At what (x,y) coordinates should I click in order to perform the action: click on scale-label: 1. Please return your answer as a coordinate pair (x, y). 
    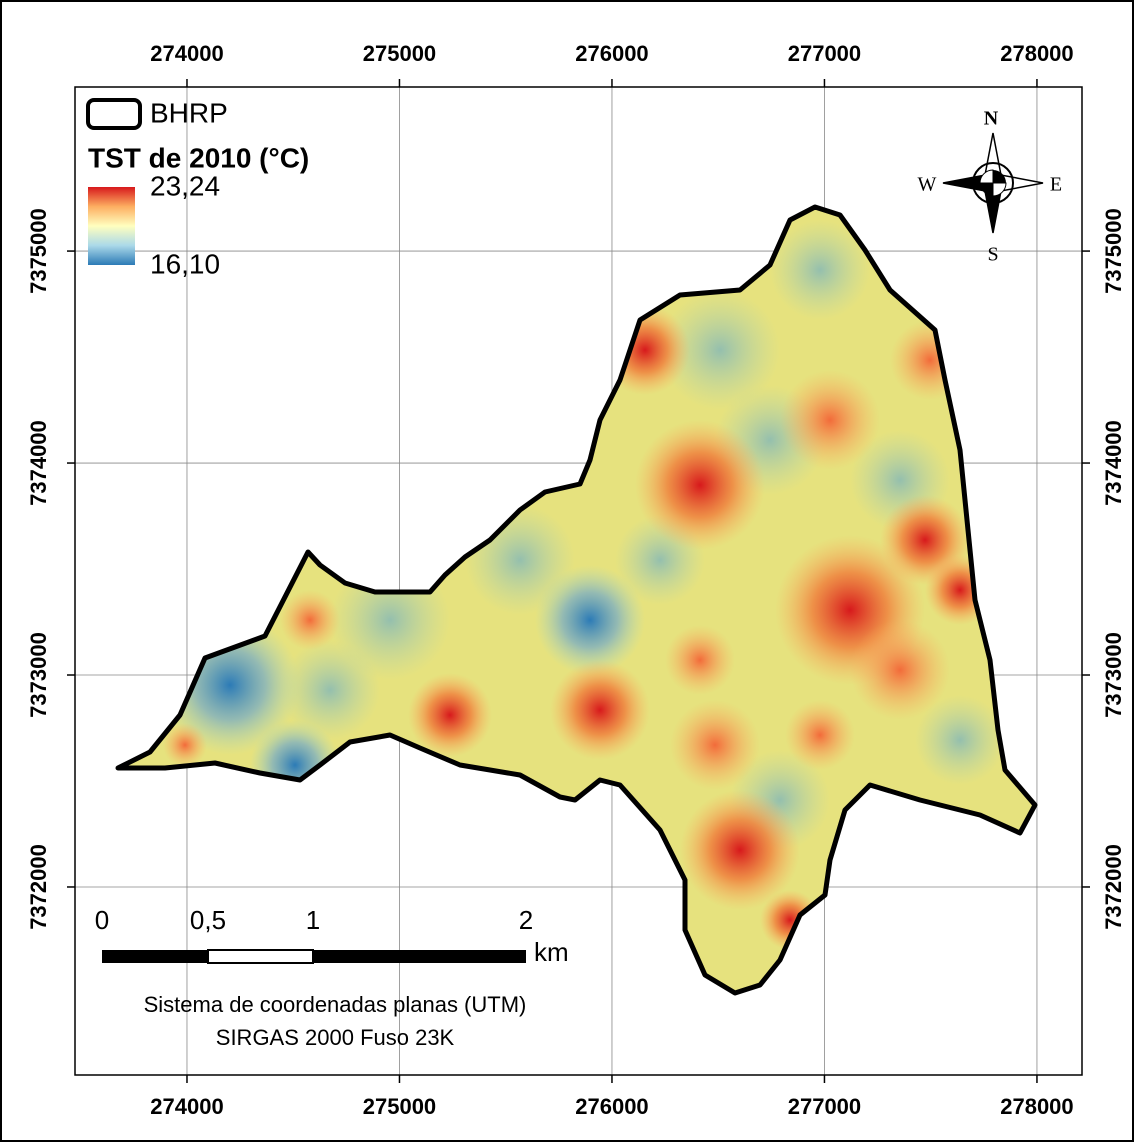
    Looking at the image, I should click on (313, 920).